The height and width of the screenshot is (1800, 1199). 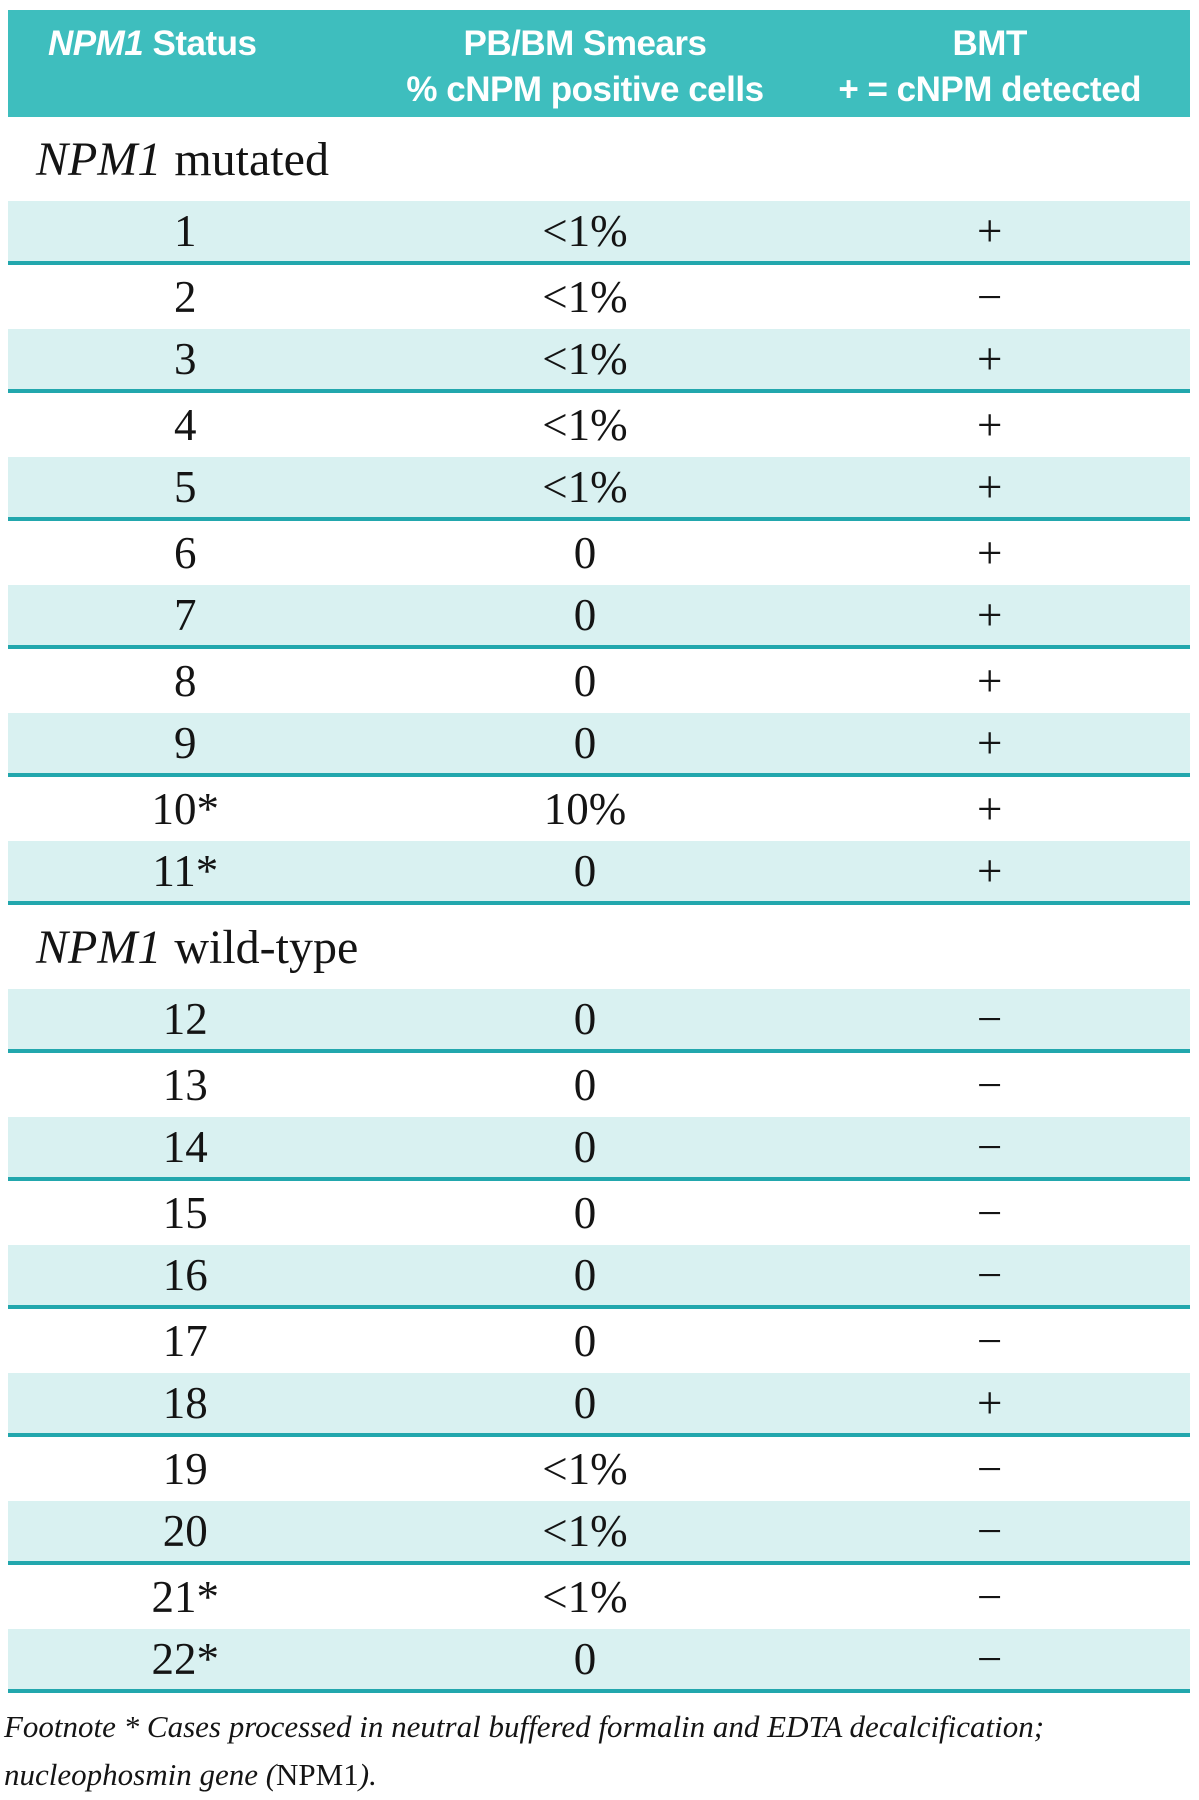 I want to click on table-row: 9 0 +, so click(x=599, y=745).